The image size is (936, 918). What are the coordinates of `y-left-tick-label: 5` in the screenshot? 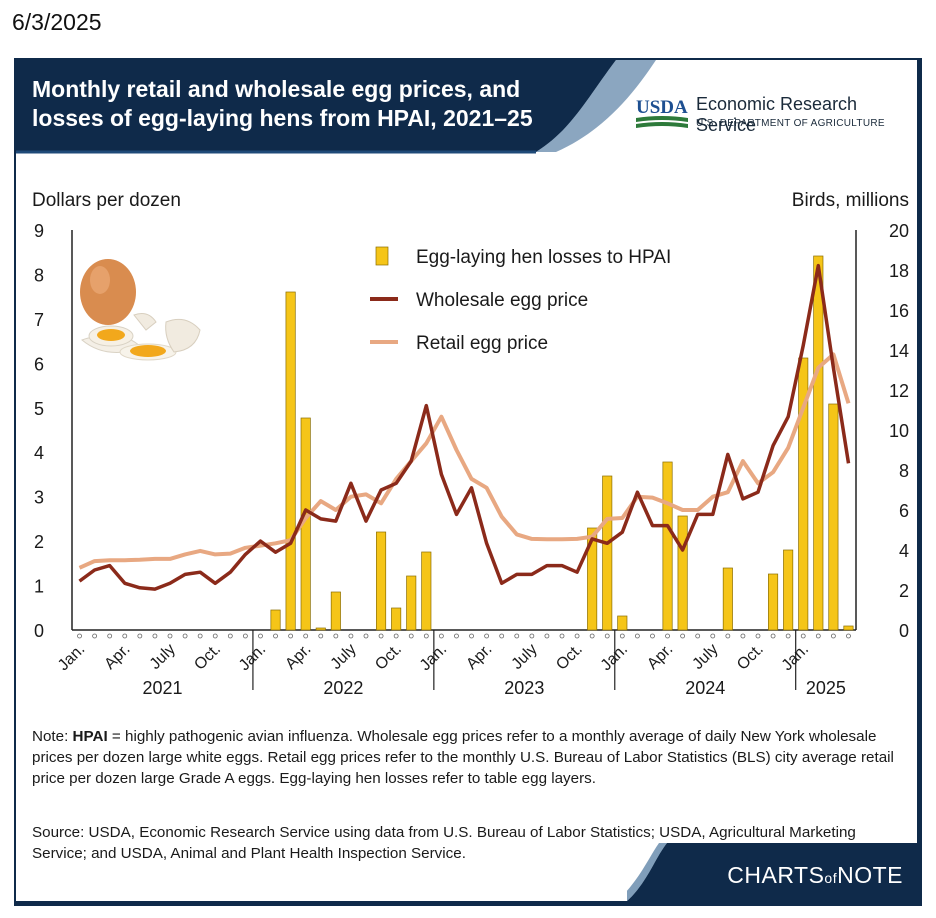 It's located at (39, 409).